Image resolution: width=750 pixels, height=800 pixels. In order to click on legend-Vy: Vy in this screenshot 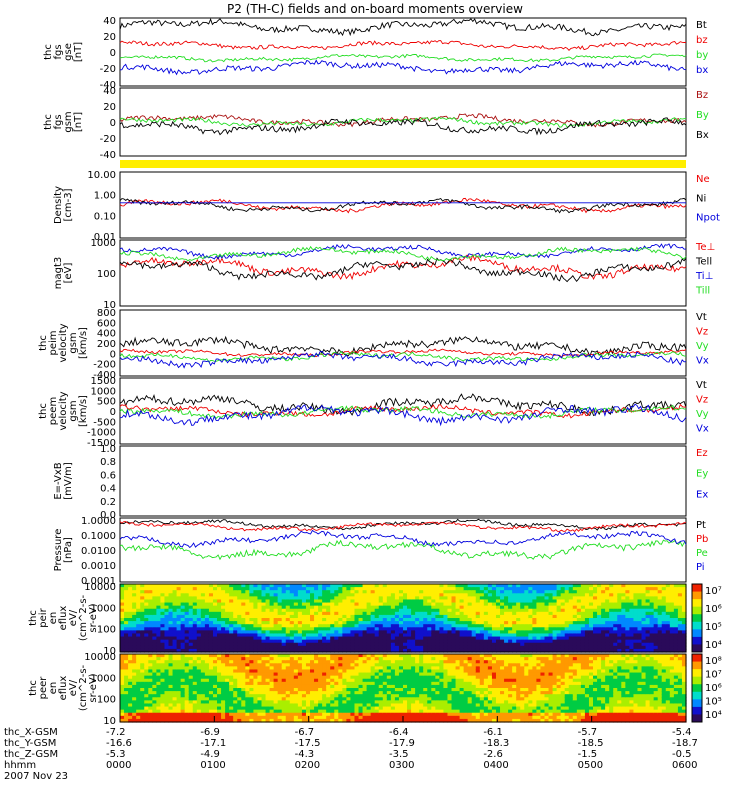, I will do `click(702, 346)`.